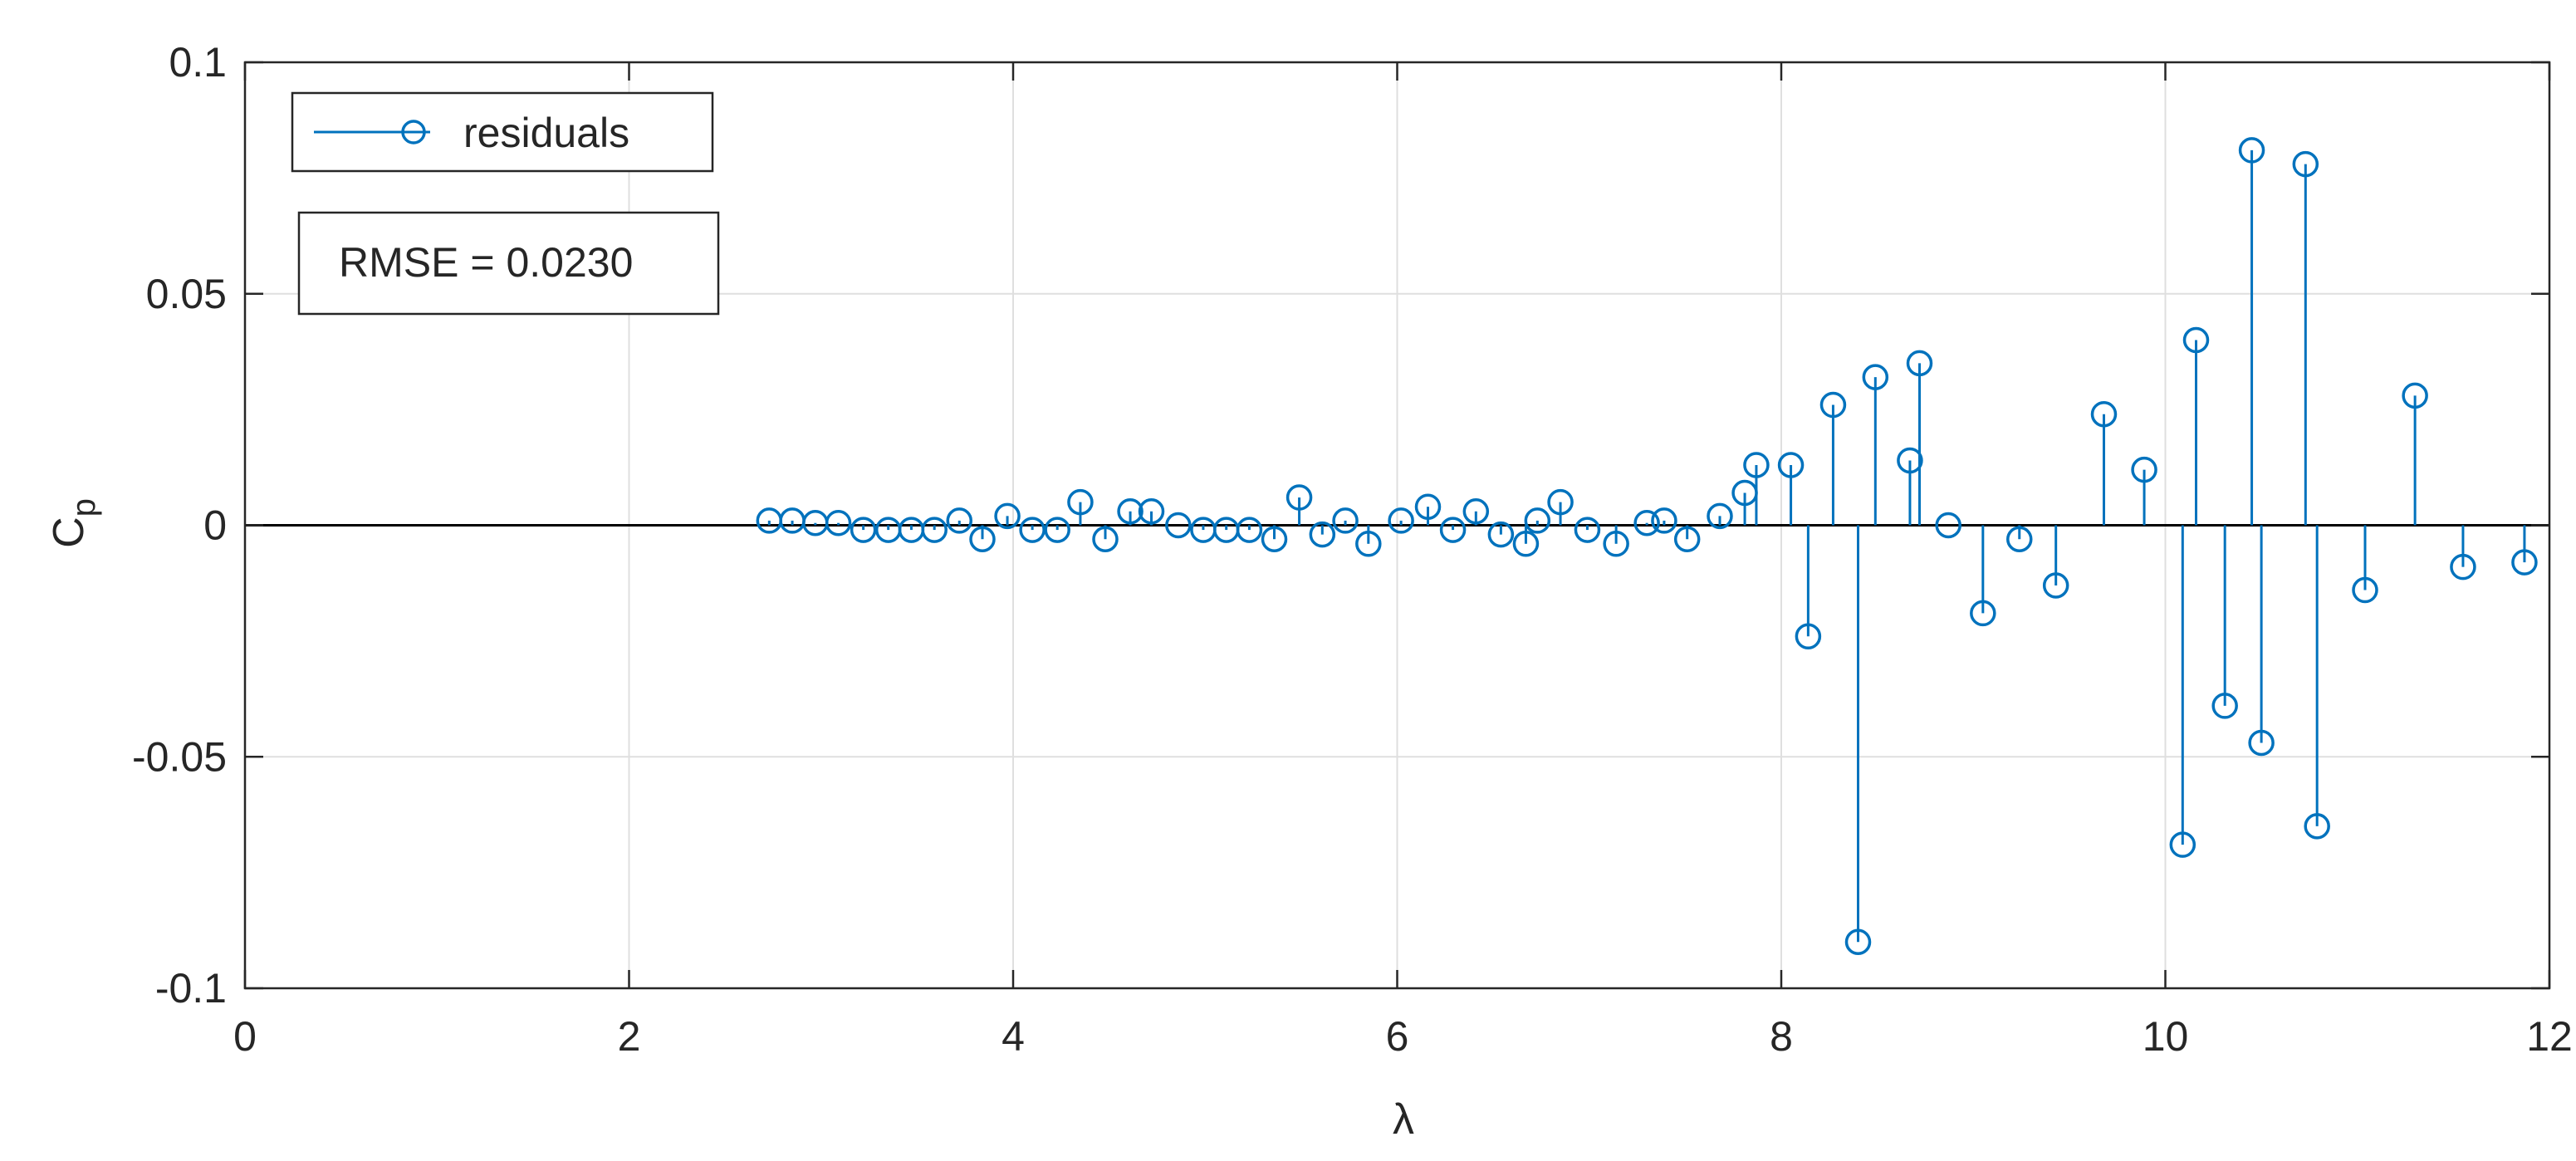  What do you see at coordinates (179, 525) in the screenshot?
I see `y-tick-labels: -0.1 -0.05 0 0.05 0.1` at bounding box center [179, 525].